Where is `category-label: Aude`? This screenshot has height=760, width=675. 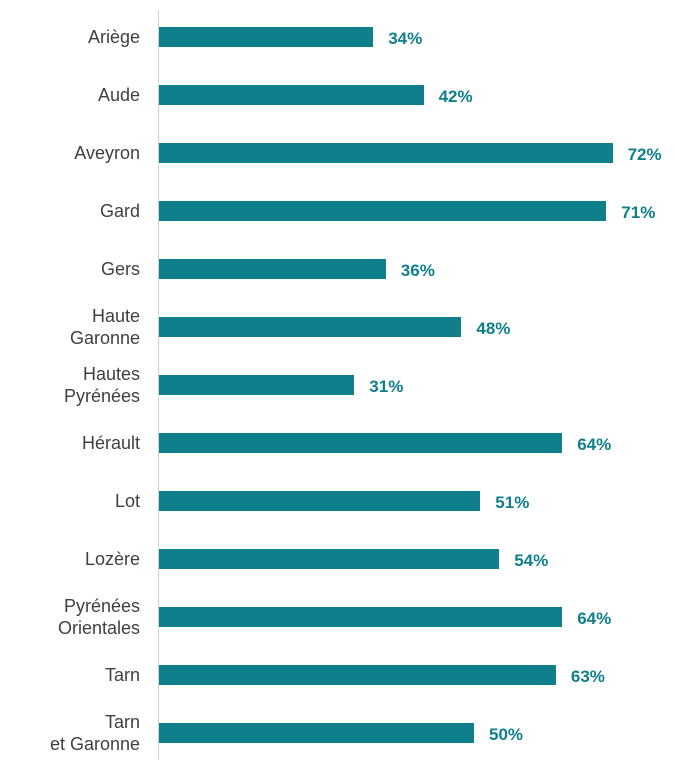
category-label: Aude is located at coordinates (118, 95).